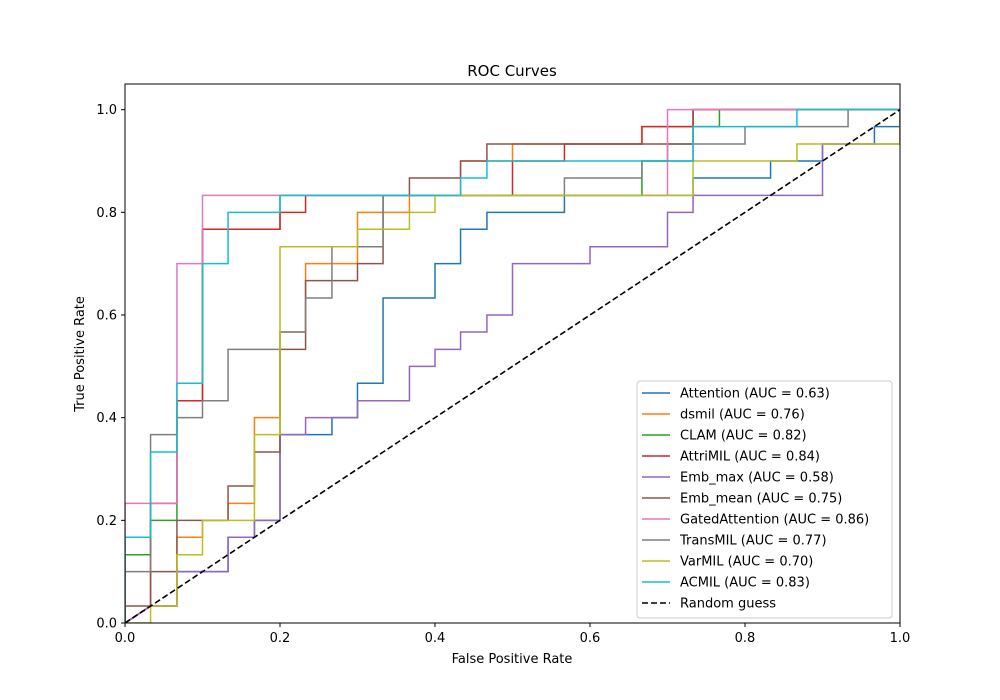 The height and width of the screenshot is (700, 1000). What do you see at coordinates (106, 521) in the screenshot?
I see `y-tick-label-1: 0.2` at bounding box center [106, 521].